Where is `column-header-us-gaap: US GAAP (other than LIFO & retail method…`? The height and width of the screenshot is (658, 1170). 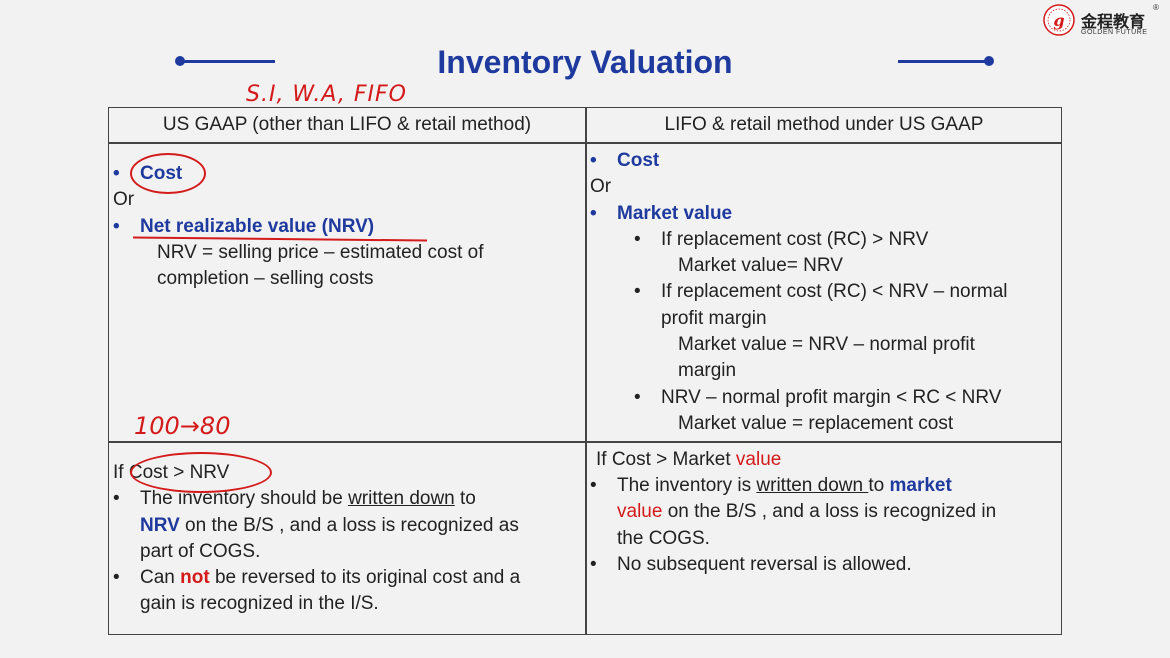 column-header-us-gaap: US GAAP (other than LIFO & retail method… is located at coordinates (347, 124).